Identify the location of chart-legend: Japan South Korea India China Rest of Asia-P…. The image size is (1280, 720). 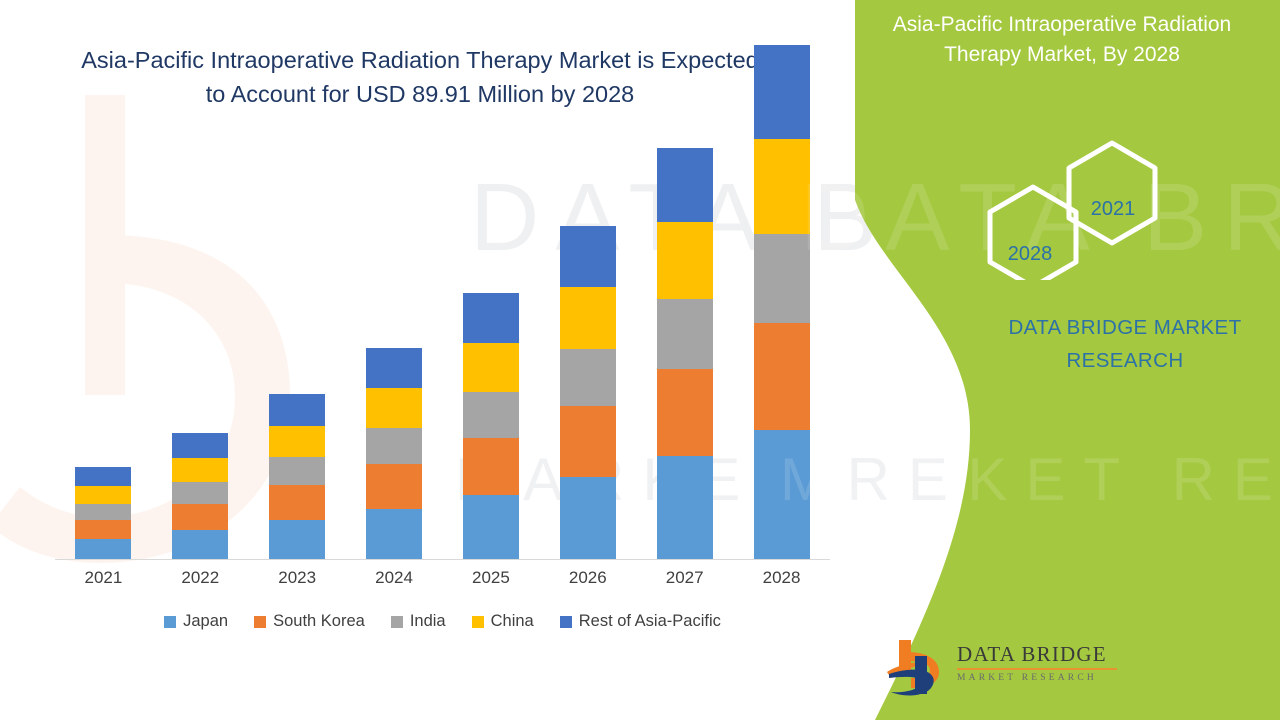
(442, 621).